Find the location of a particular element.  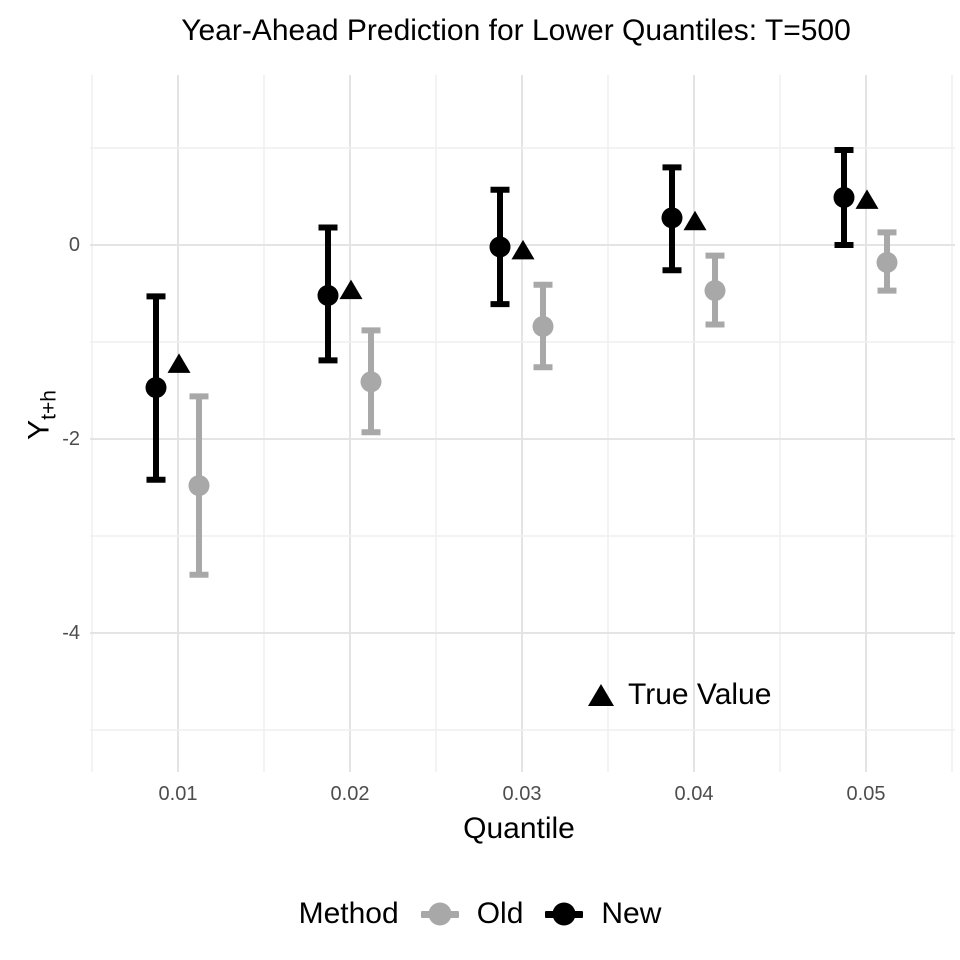

x-axis-title: Quantile is located at coordinates (519, 828).